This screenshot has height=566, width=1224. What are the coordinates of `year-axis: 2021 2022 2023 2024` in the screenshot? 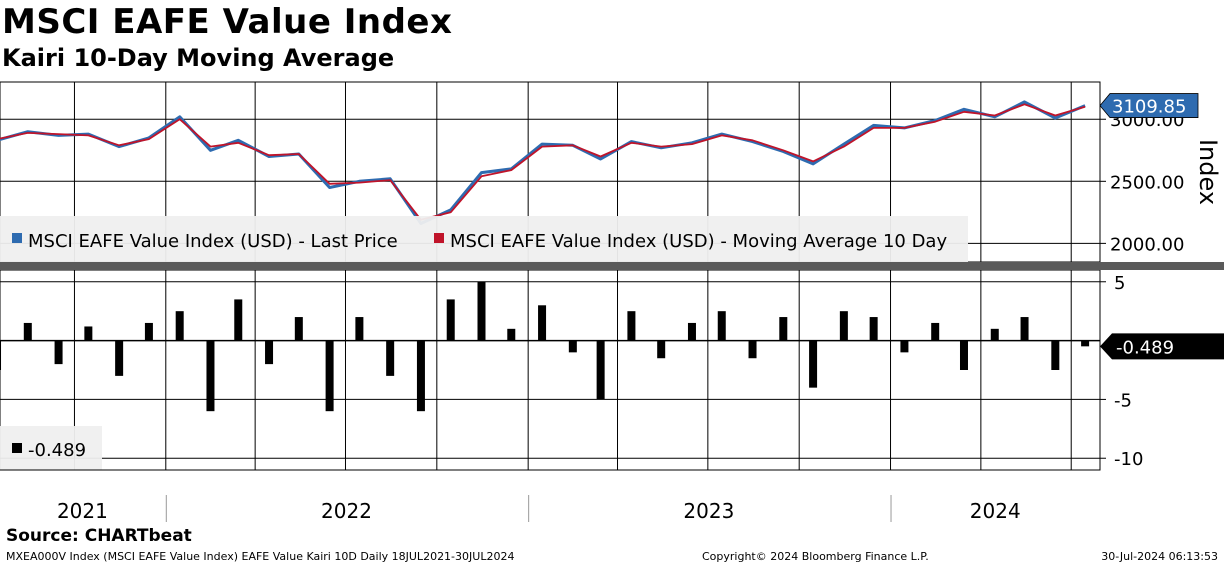 It's located at (550, 496).